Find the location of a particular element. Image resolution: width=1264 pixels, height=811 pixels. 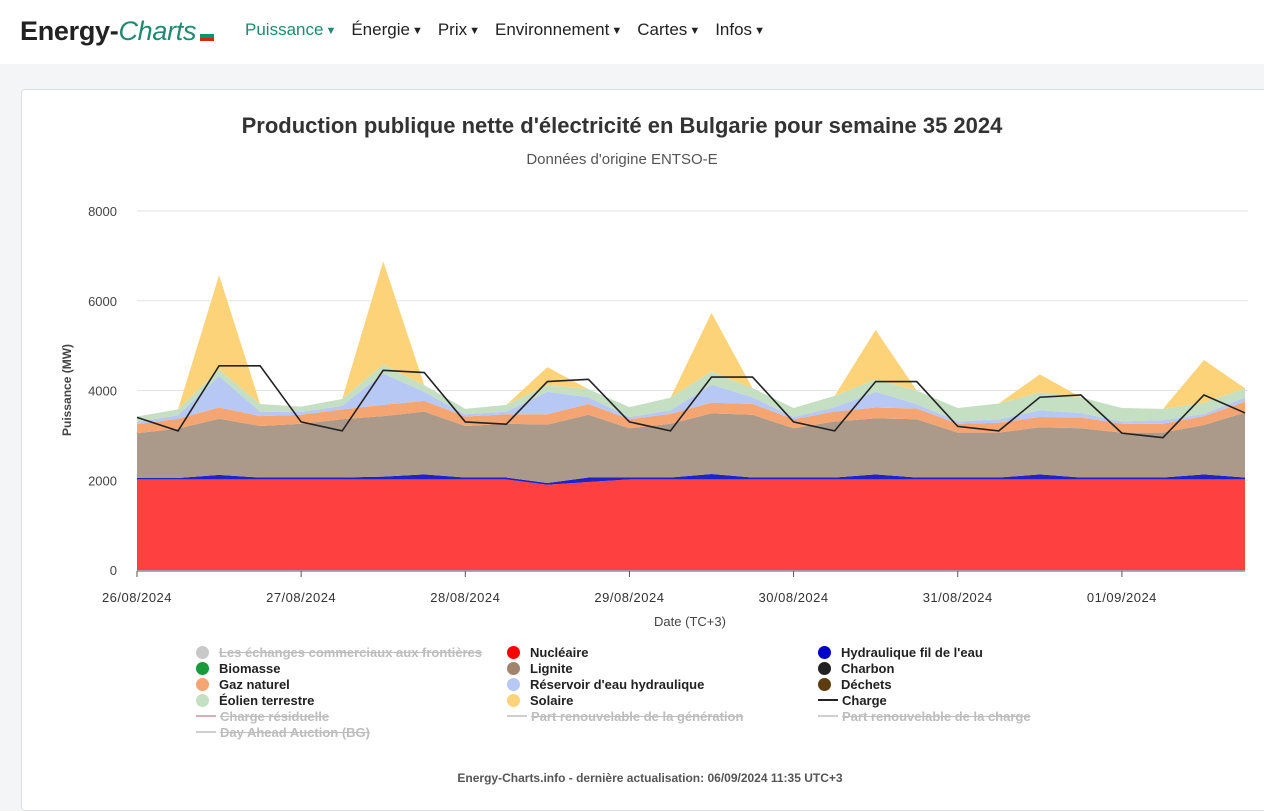

nav-label: Environnement is located at coordinates (552, 29).